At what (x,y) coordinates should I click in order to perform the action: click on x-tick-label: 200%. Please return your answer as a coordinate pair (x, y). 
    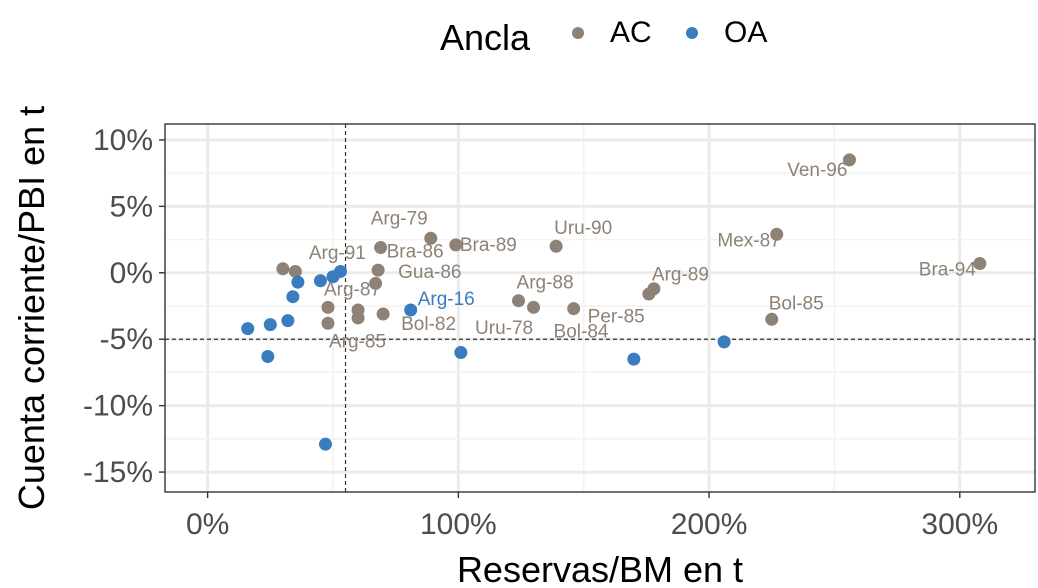
    Looking at the image, I should click on (709, 524).